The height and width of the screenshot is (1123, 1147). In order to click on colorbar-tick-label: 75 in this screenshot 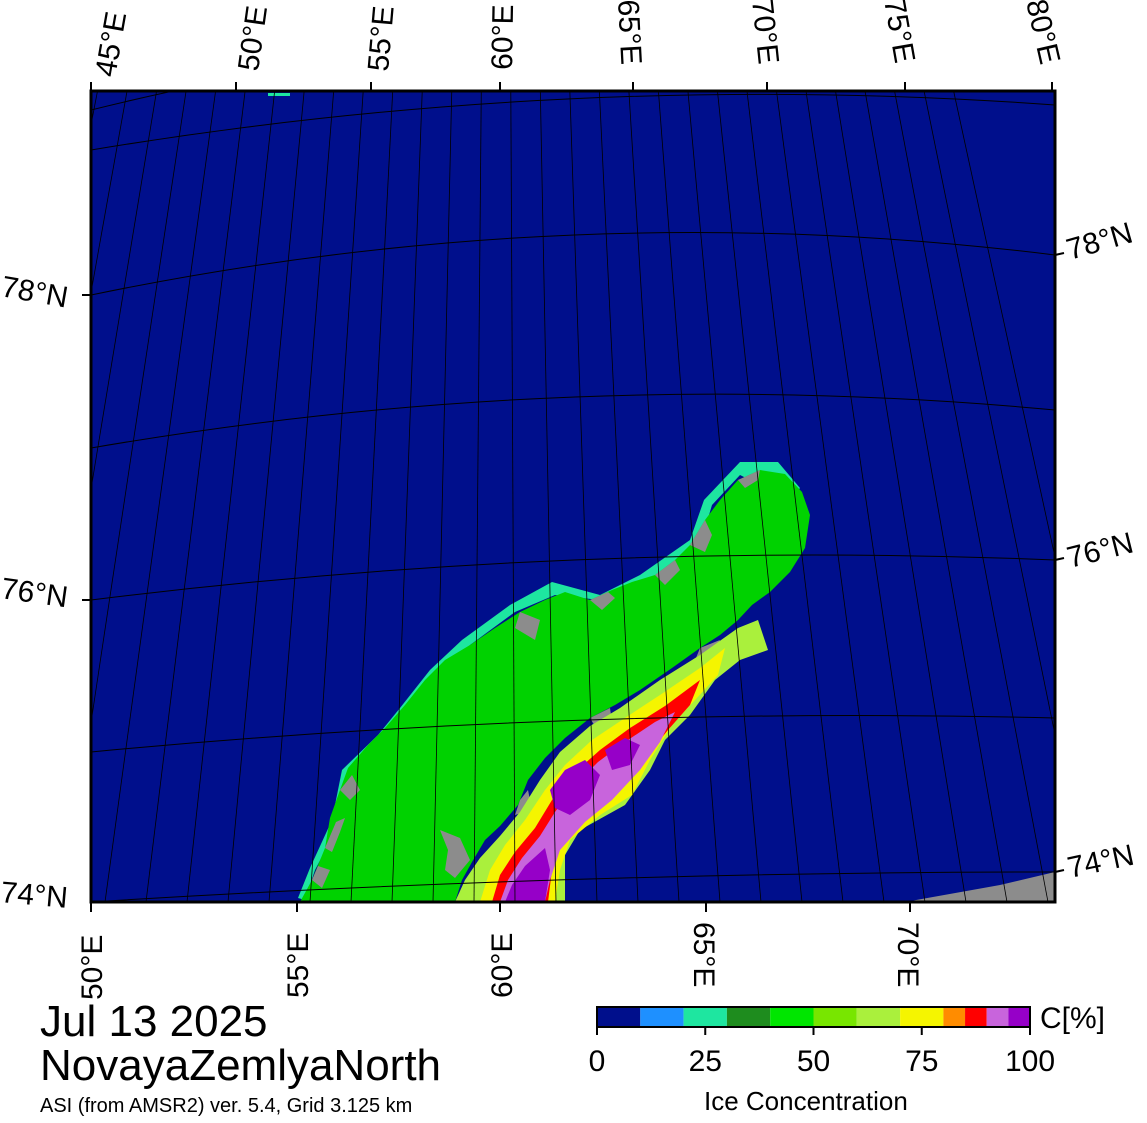, I will do `click(922, 1061)`.